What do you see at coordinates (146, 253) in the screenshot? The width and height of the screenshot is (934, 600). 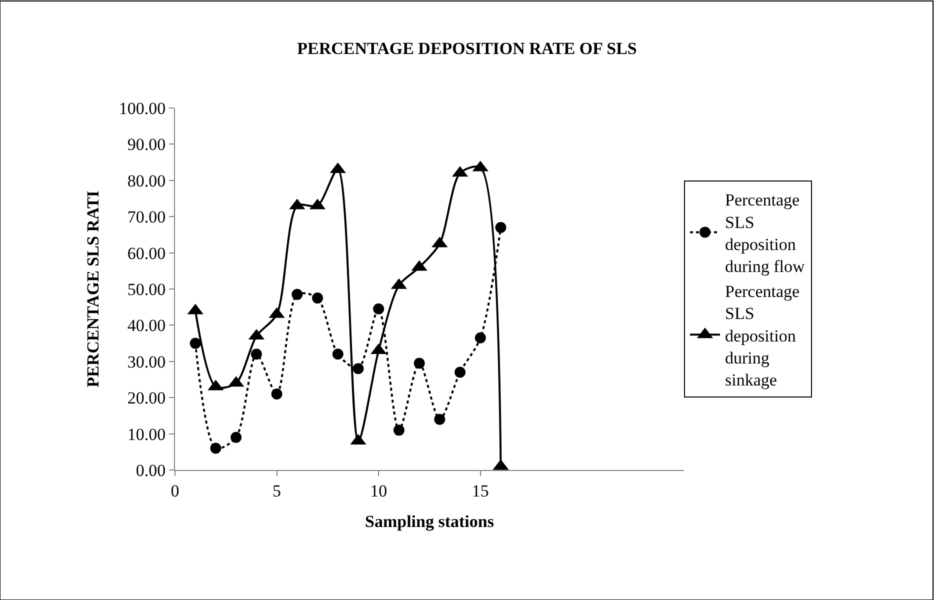 I see `y-tick-label: 60.00` at bounding box center [146, 253].